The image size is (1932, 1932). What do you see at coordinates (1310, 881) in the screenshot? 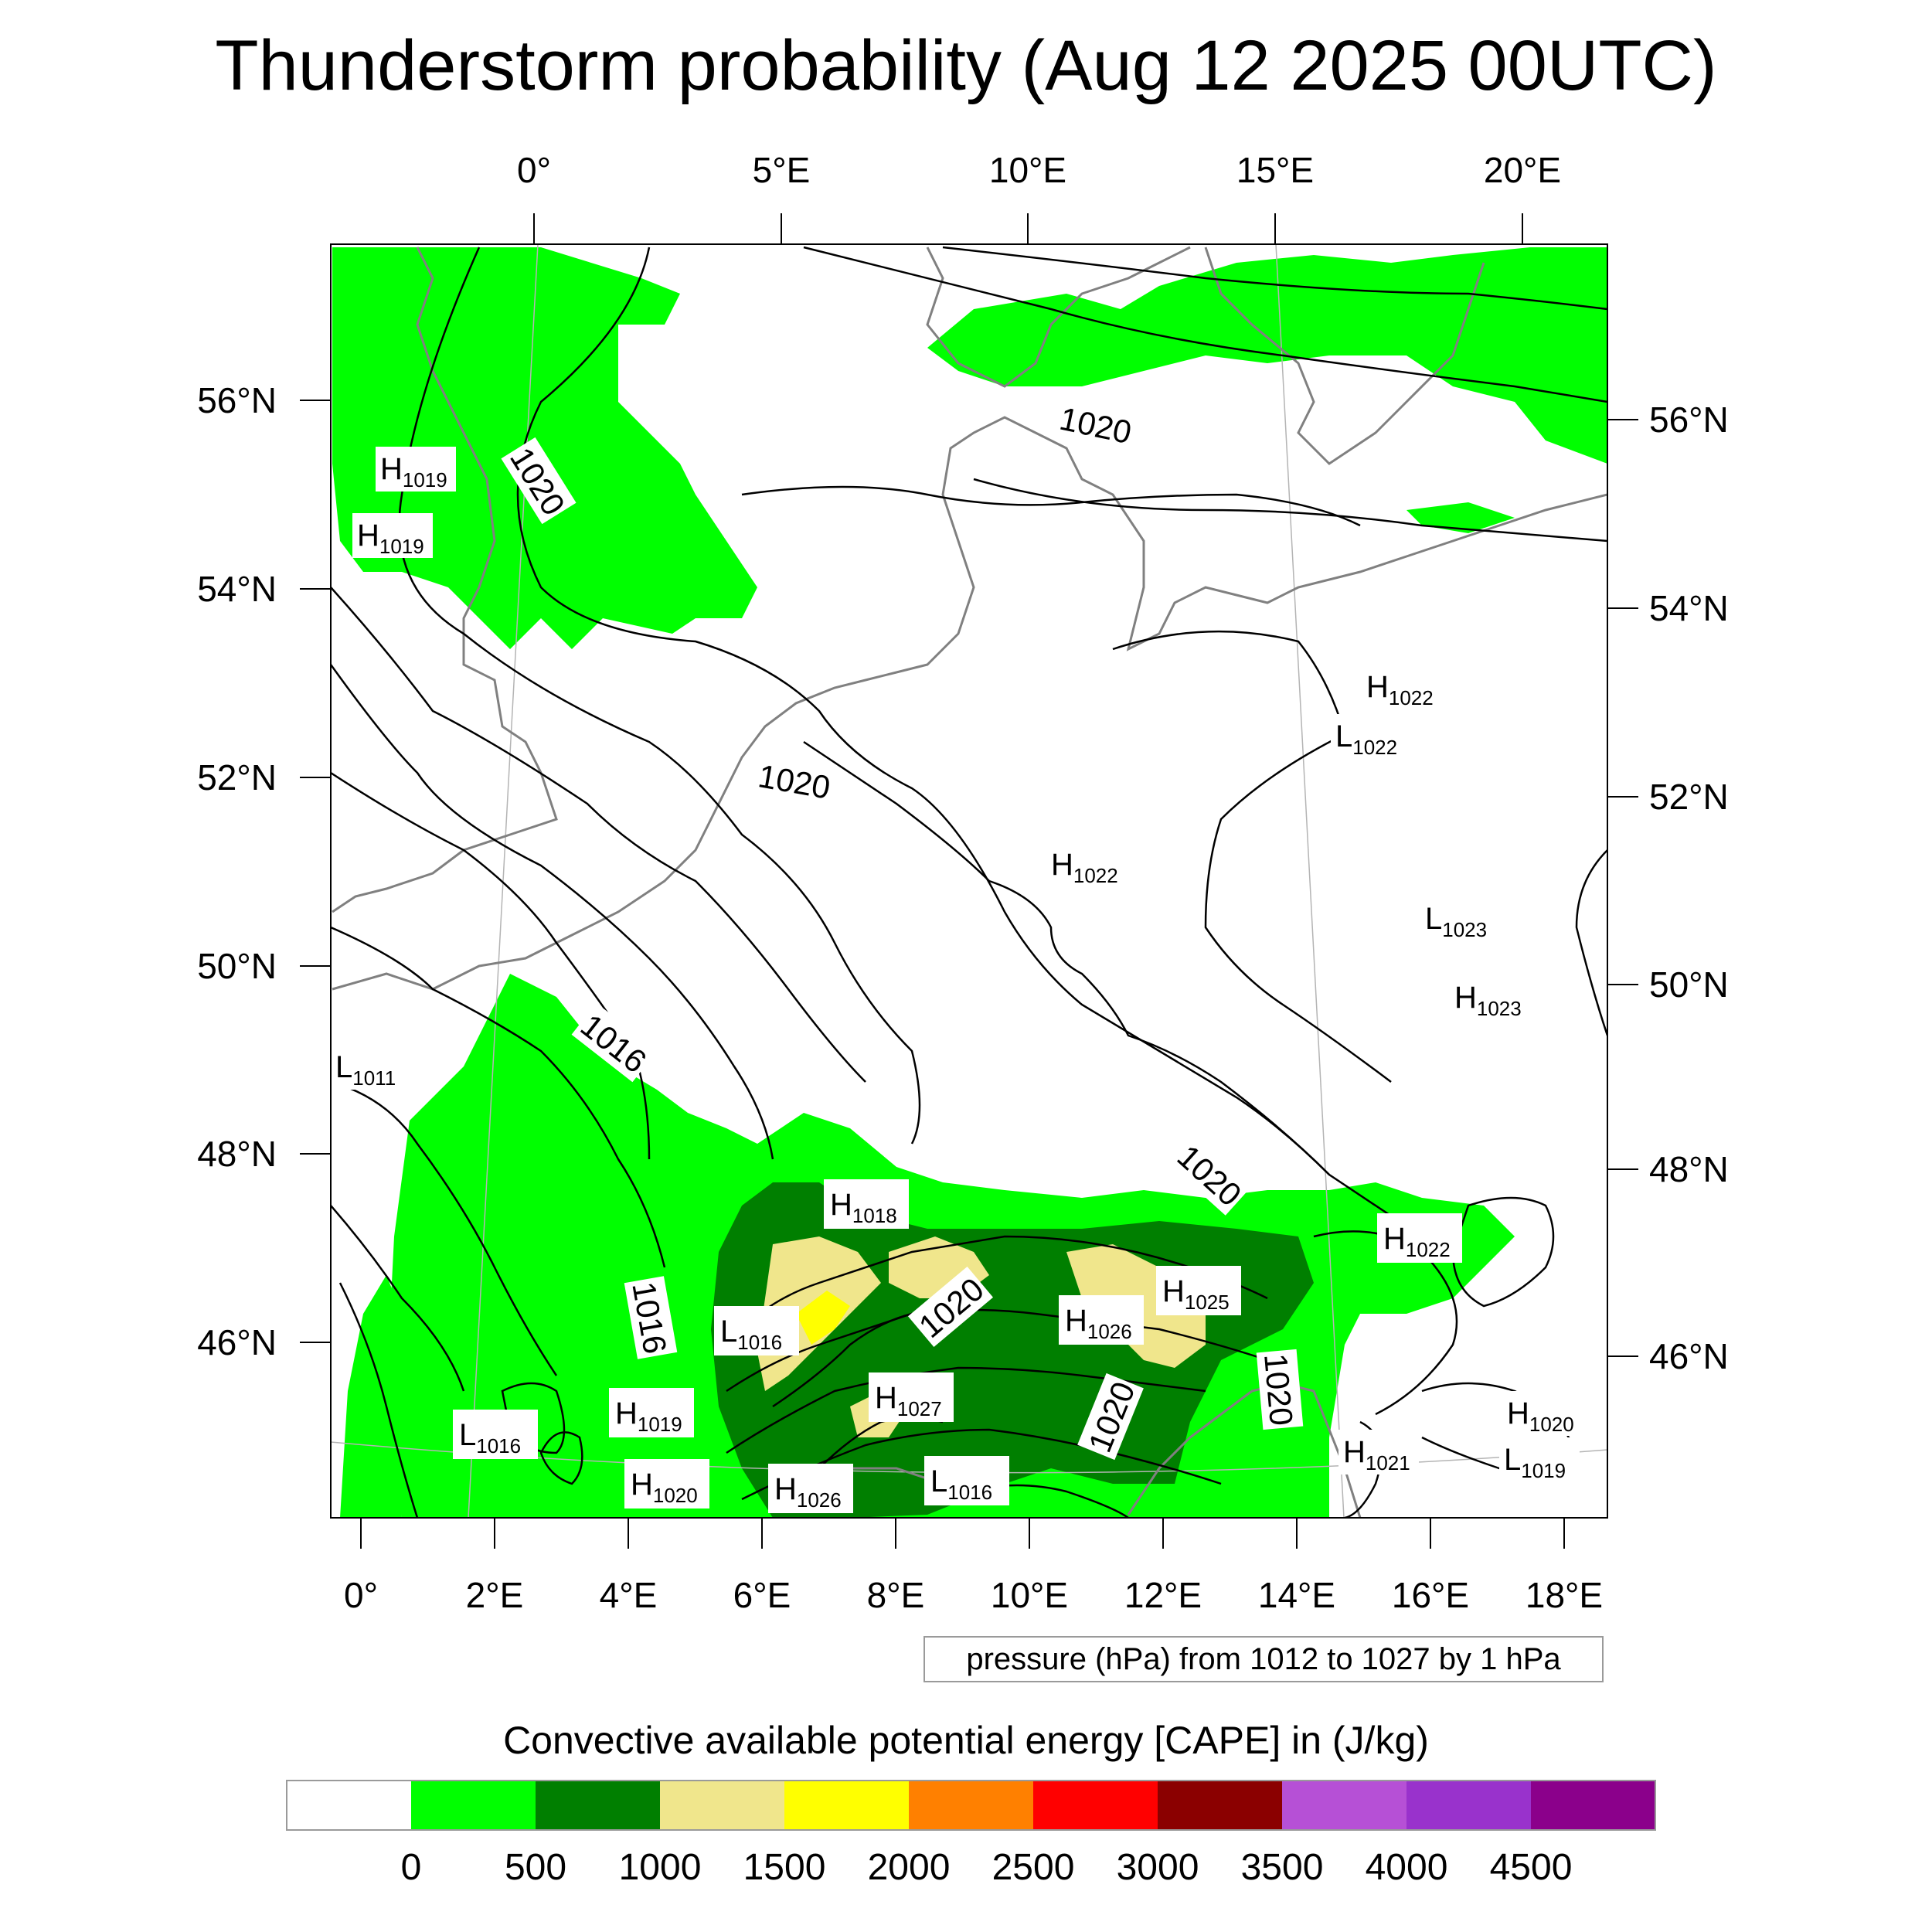
I see `meridian-15e` at bounding box center [1310, 881].